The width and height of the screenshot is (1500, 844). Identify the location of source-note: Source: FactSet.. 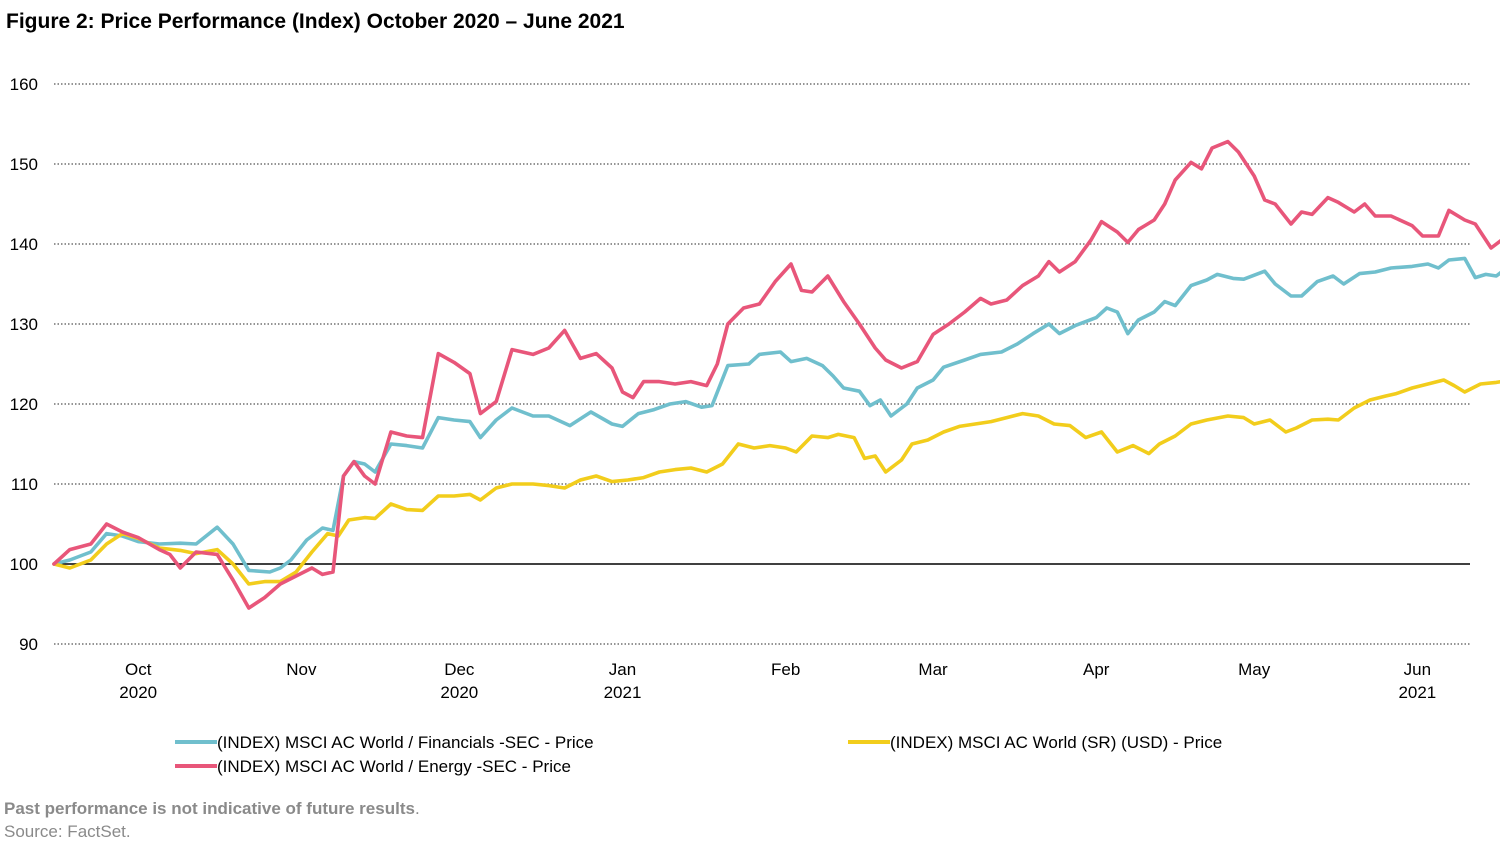
(67, 831).